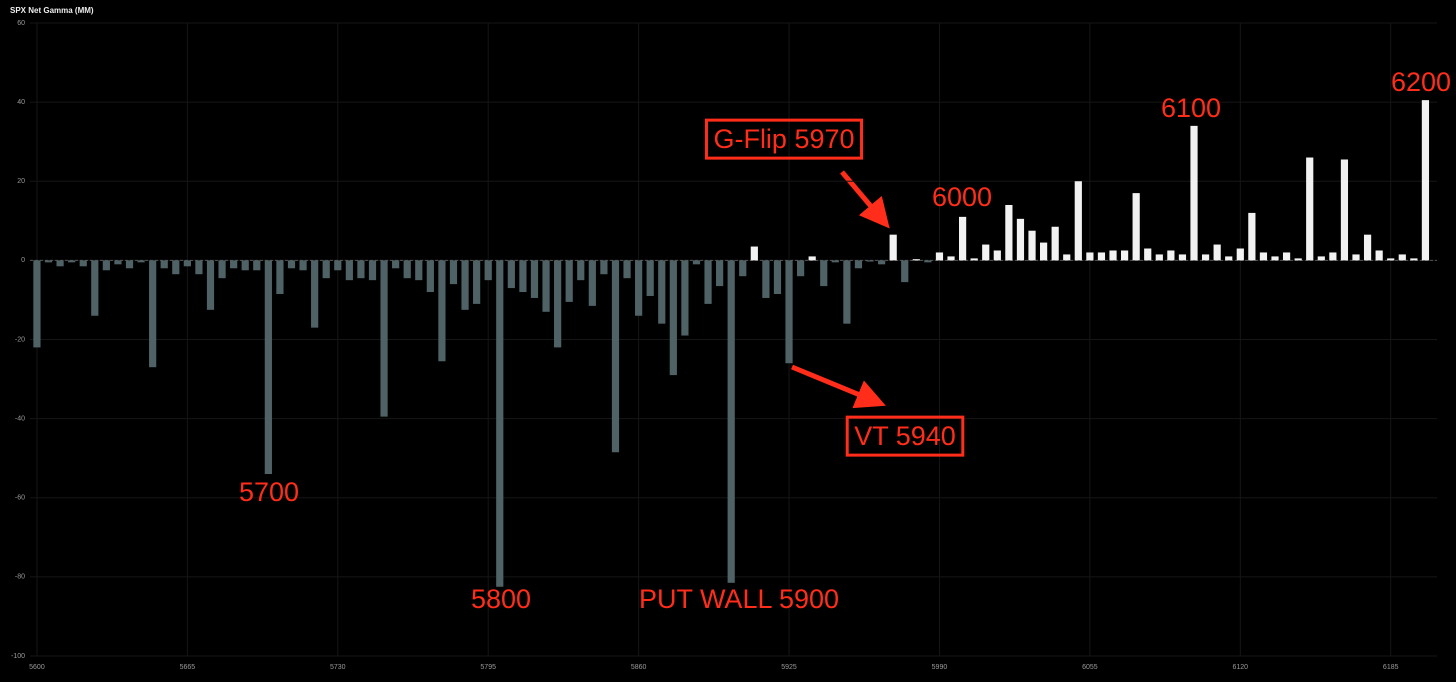 Image resolution: width=1456 pixels, height=682 pixels. I want to click on annotation: VT 5940, so click(905, 436).